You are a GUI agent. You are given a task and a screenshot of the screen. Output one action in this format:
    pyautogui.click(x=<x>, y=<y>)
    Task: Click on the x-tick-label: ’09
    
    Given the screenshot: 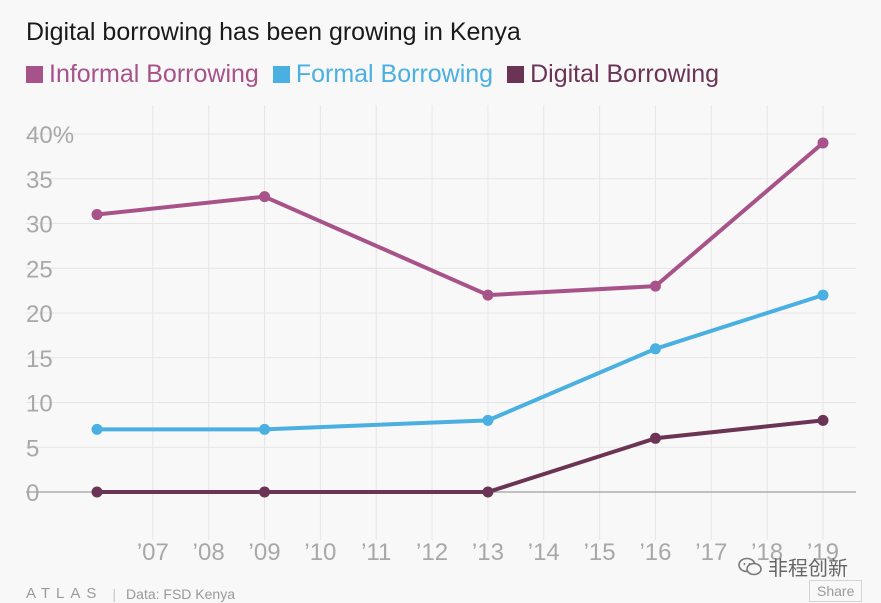 What is the action you would take?
    pyautogui.click(x=265, y=552)
    